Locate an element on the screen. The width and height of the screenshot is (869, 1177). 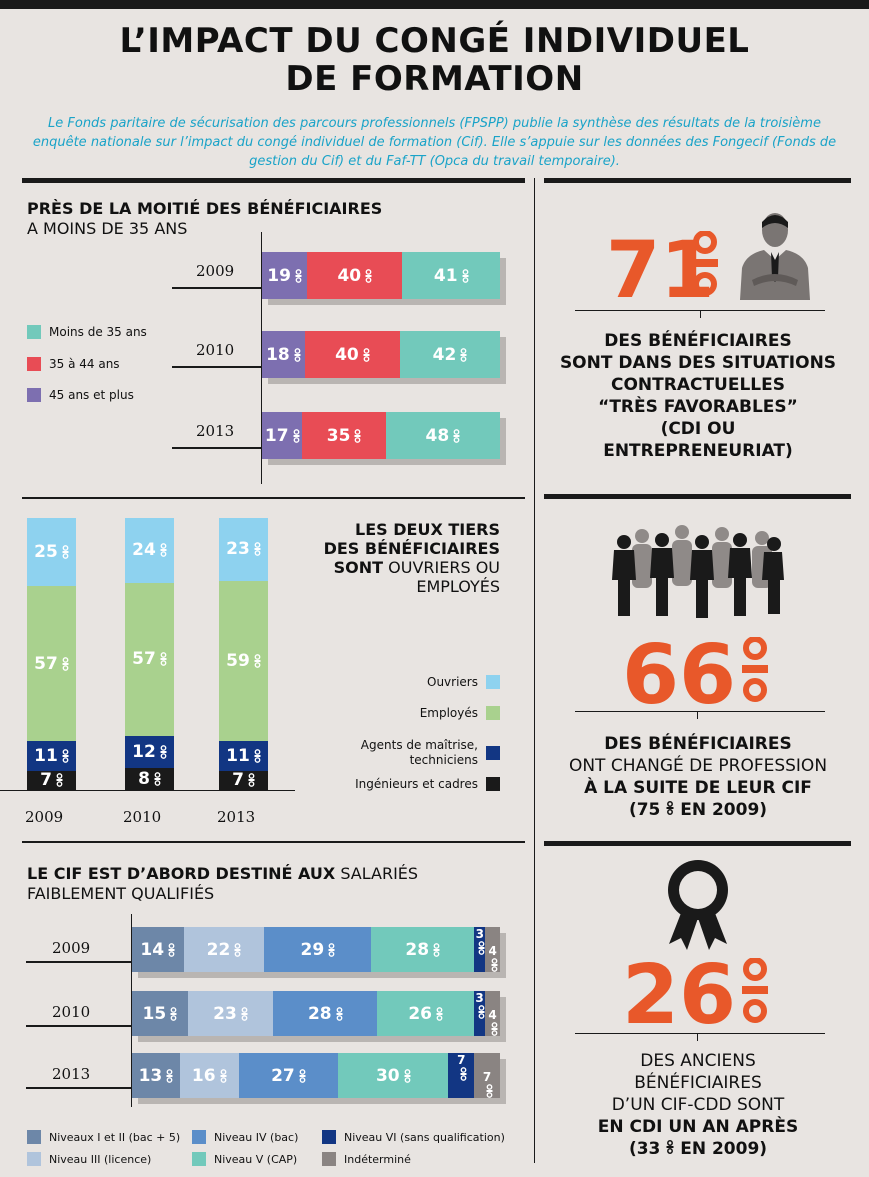
segment-value-label: 18 is located at coordinates (278, 354).